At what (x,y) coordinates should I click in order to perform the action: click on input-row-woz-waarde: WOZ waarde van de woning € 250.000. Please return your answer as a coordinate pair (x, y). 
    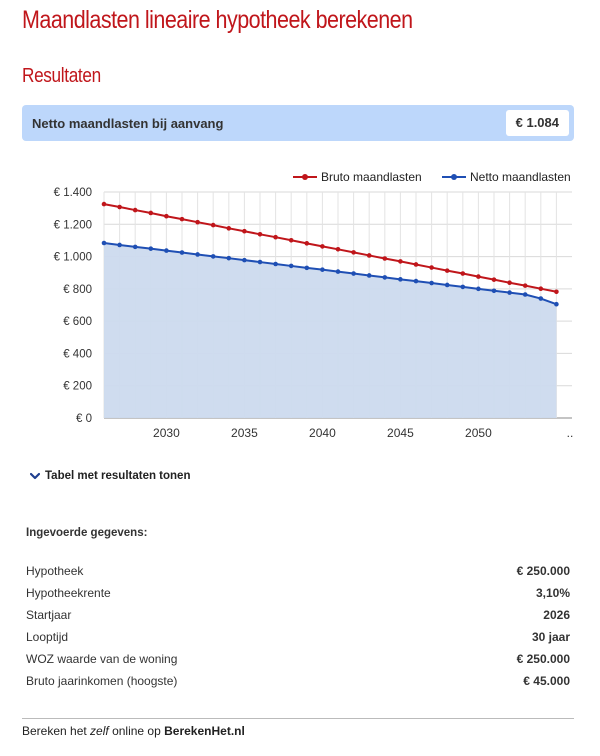
    Looking at the image, I should click on (298, 659).